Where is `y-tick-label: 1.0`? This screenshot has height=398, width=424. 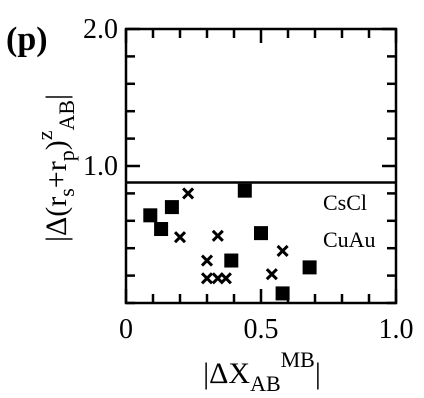
y-tick-label: 1.0 is located at coordinates (100, 166).